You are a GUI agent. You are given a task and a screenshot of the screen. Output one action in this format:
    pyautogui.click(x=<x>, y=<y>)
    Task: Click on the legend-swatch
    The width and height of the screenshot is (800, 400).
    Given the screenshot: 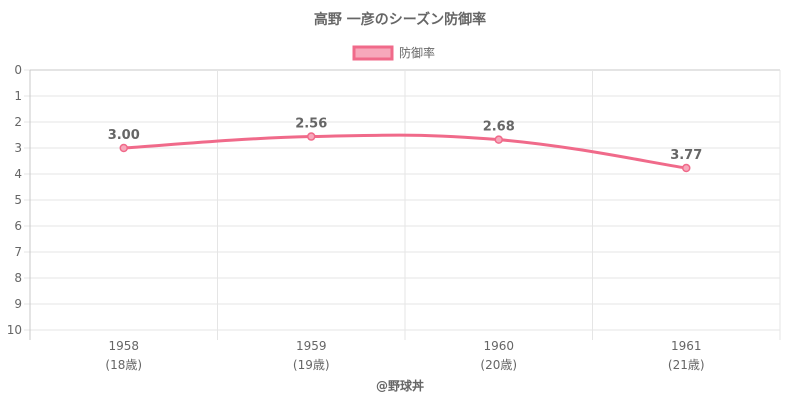 What is the action you would take?
    pyautogui.click(x=373, y=53)
    